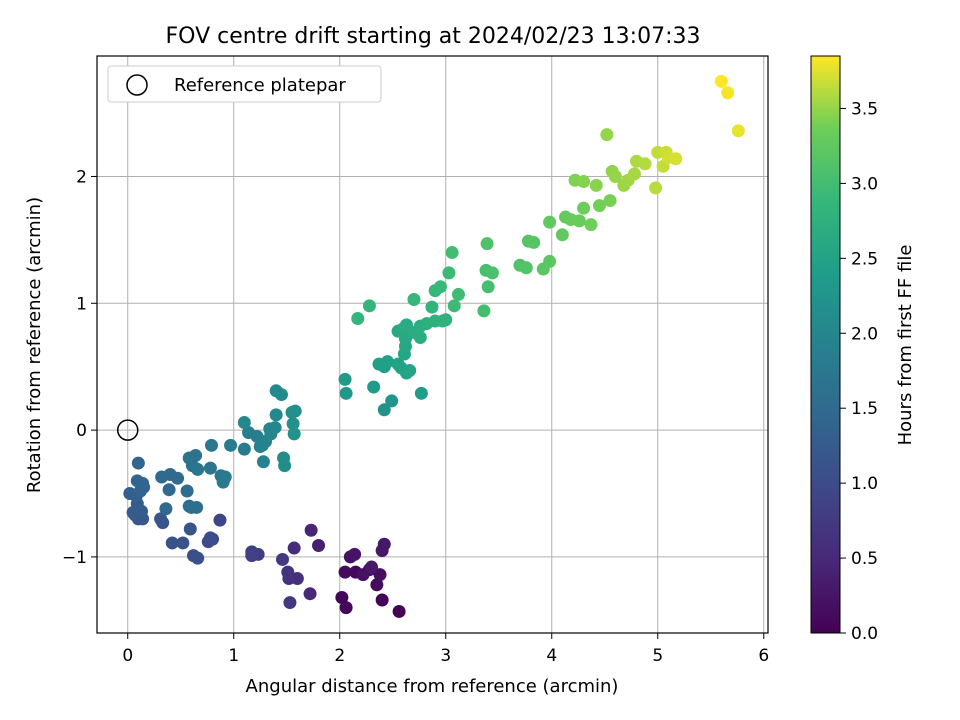 The height and width of the screenshot is (720, 960). Describe the element at coordinates (81, 177) in the screenshot. I see `y-tick-label: 2` at that location.